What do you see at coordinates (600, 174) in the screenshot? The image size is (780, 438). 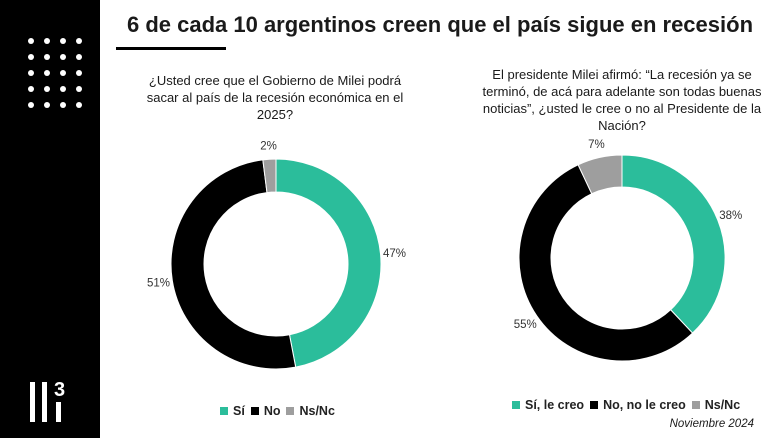 I see `chart2-slice-nsnc` at bounding box center [600, 174].